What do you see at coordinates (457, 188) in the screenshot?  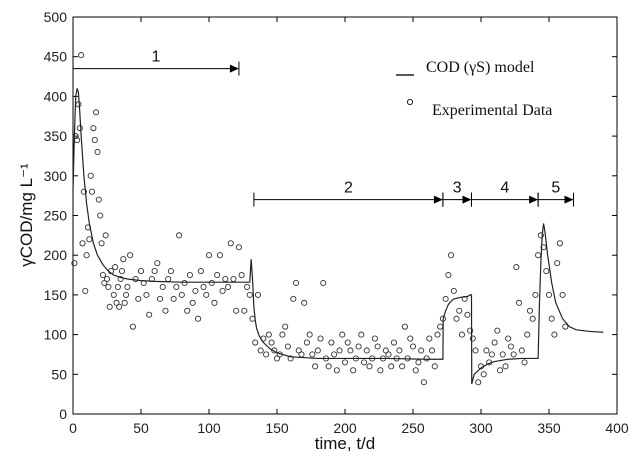 I see `phase-label-3: 3` at bounding box center [457, 188].